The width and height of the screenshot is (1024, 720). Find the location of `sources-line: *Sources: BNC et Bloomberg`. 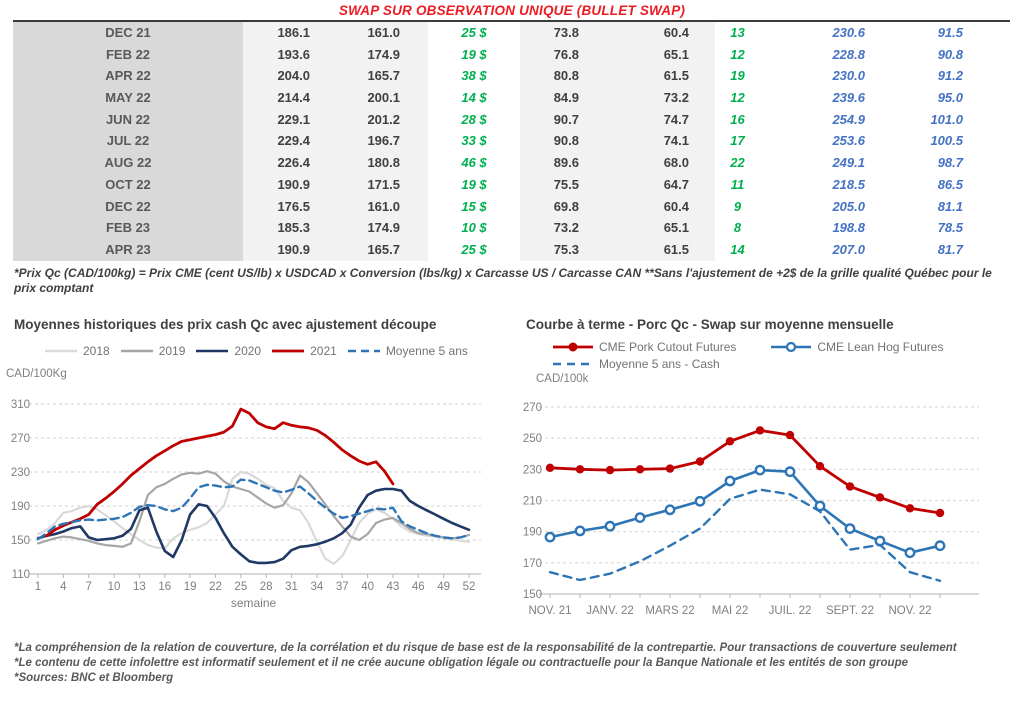

sources-line: *Sources: BNC et Bloomberg is located at coordinates (94, 677).